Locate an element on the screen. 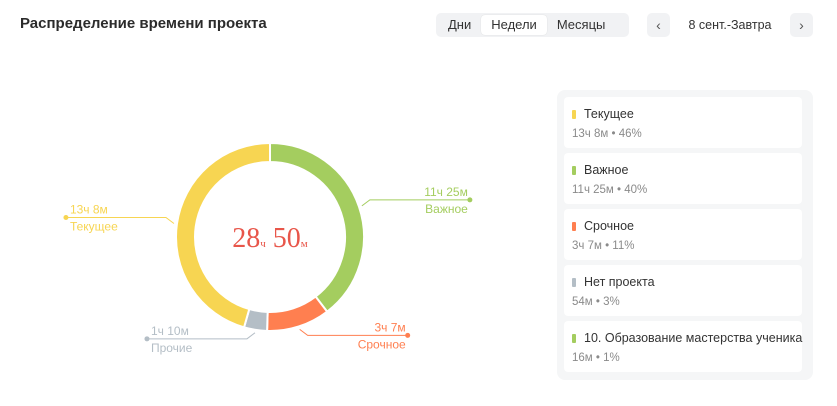  callout-time: 3ч 7м is located at coordinates (390, 327).